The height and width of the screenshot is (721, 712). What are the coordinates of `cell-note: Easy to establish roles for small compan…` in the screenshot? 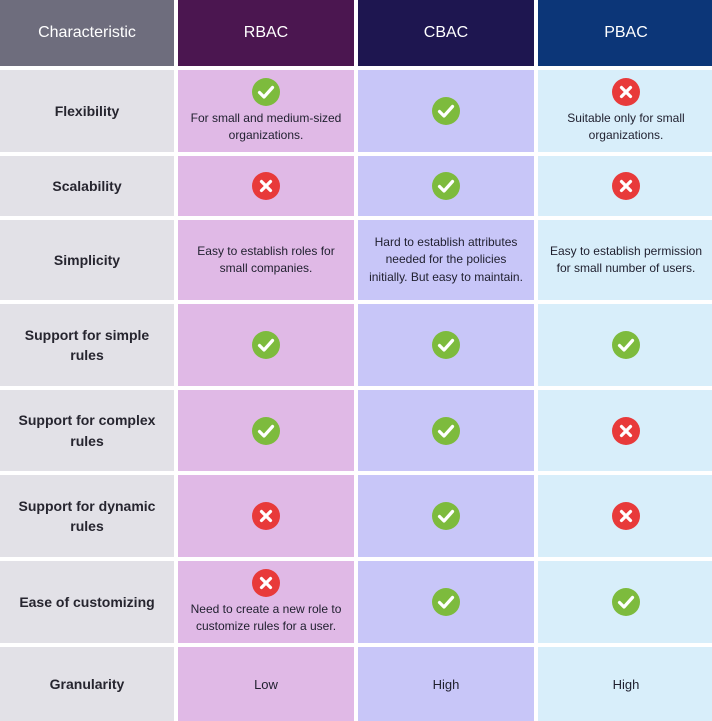 It's located at (266, 260).